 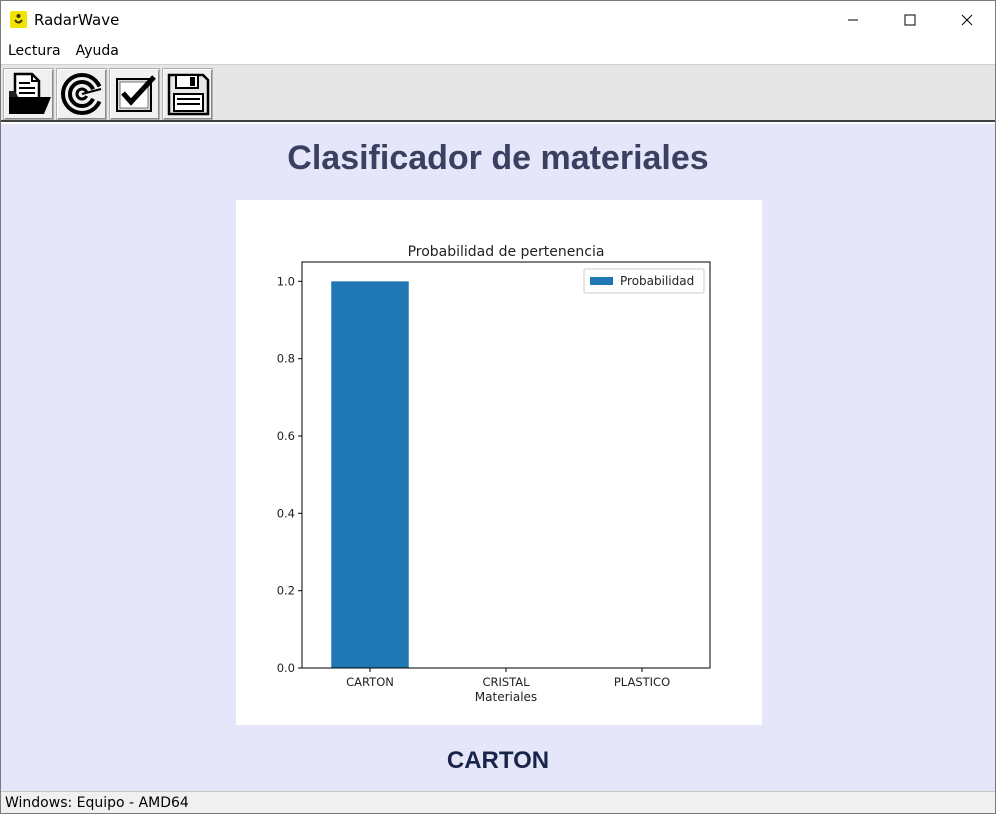 I want to click on y-tick-label: 1.0, so click(x=286, y=281).